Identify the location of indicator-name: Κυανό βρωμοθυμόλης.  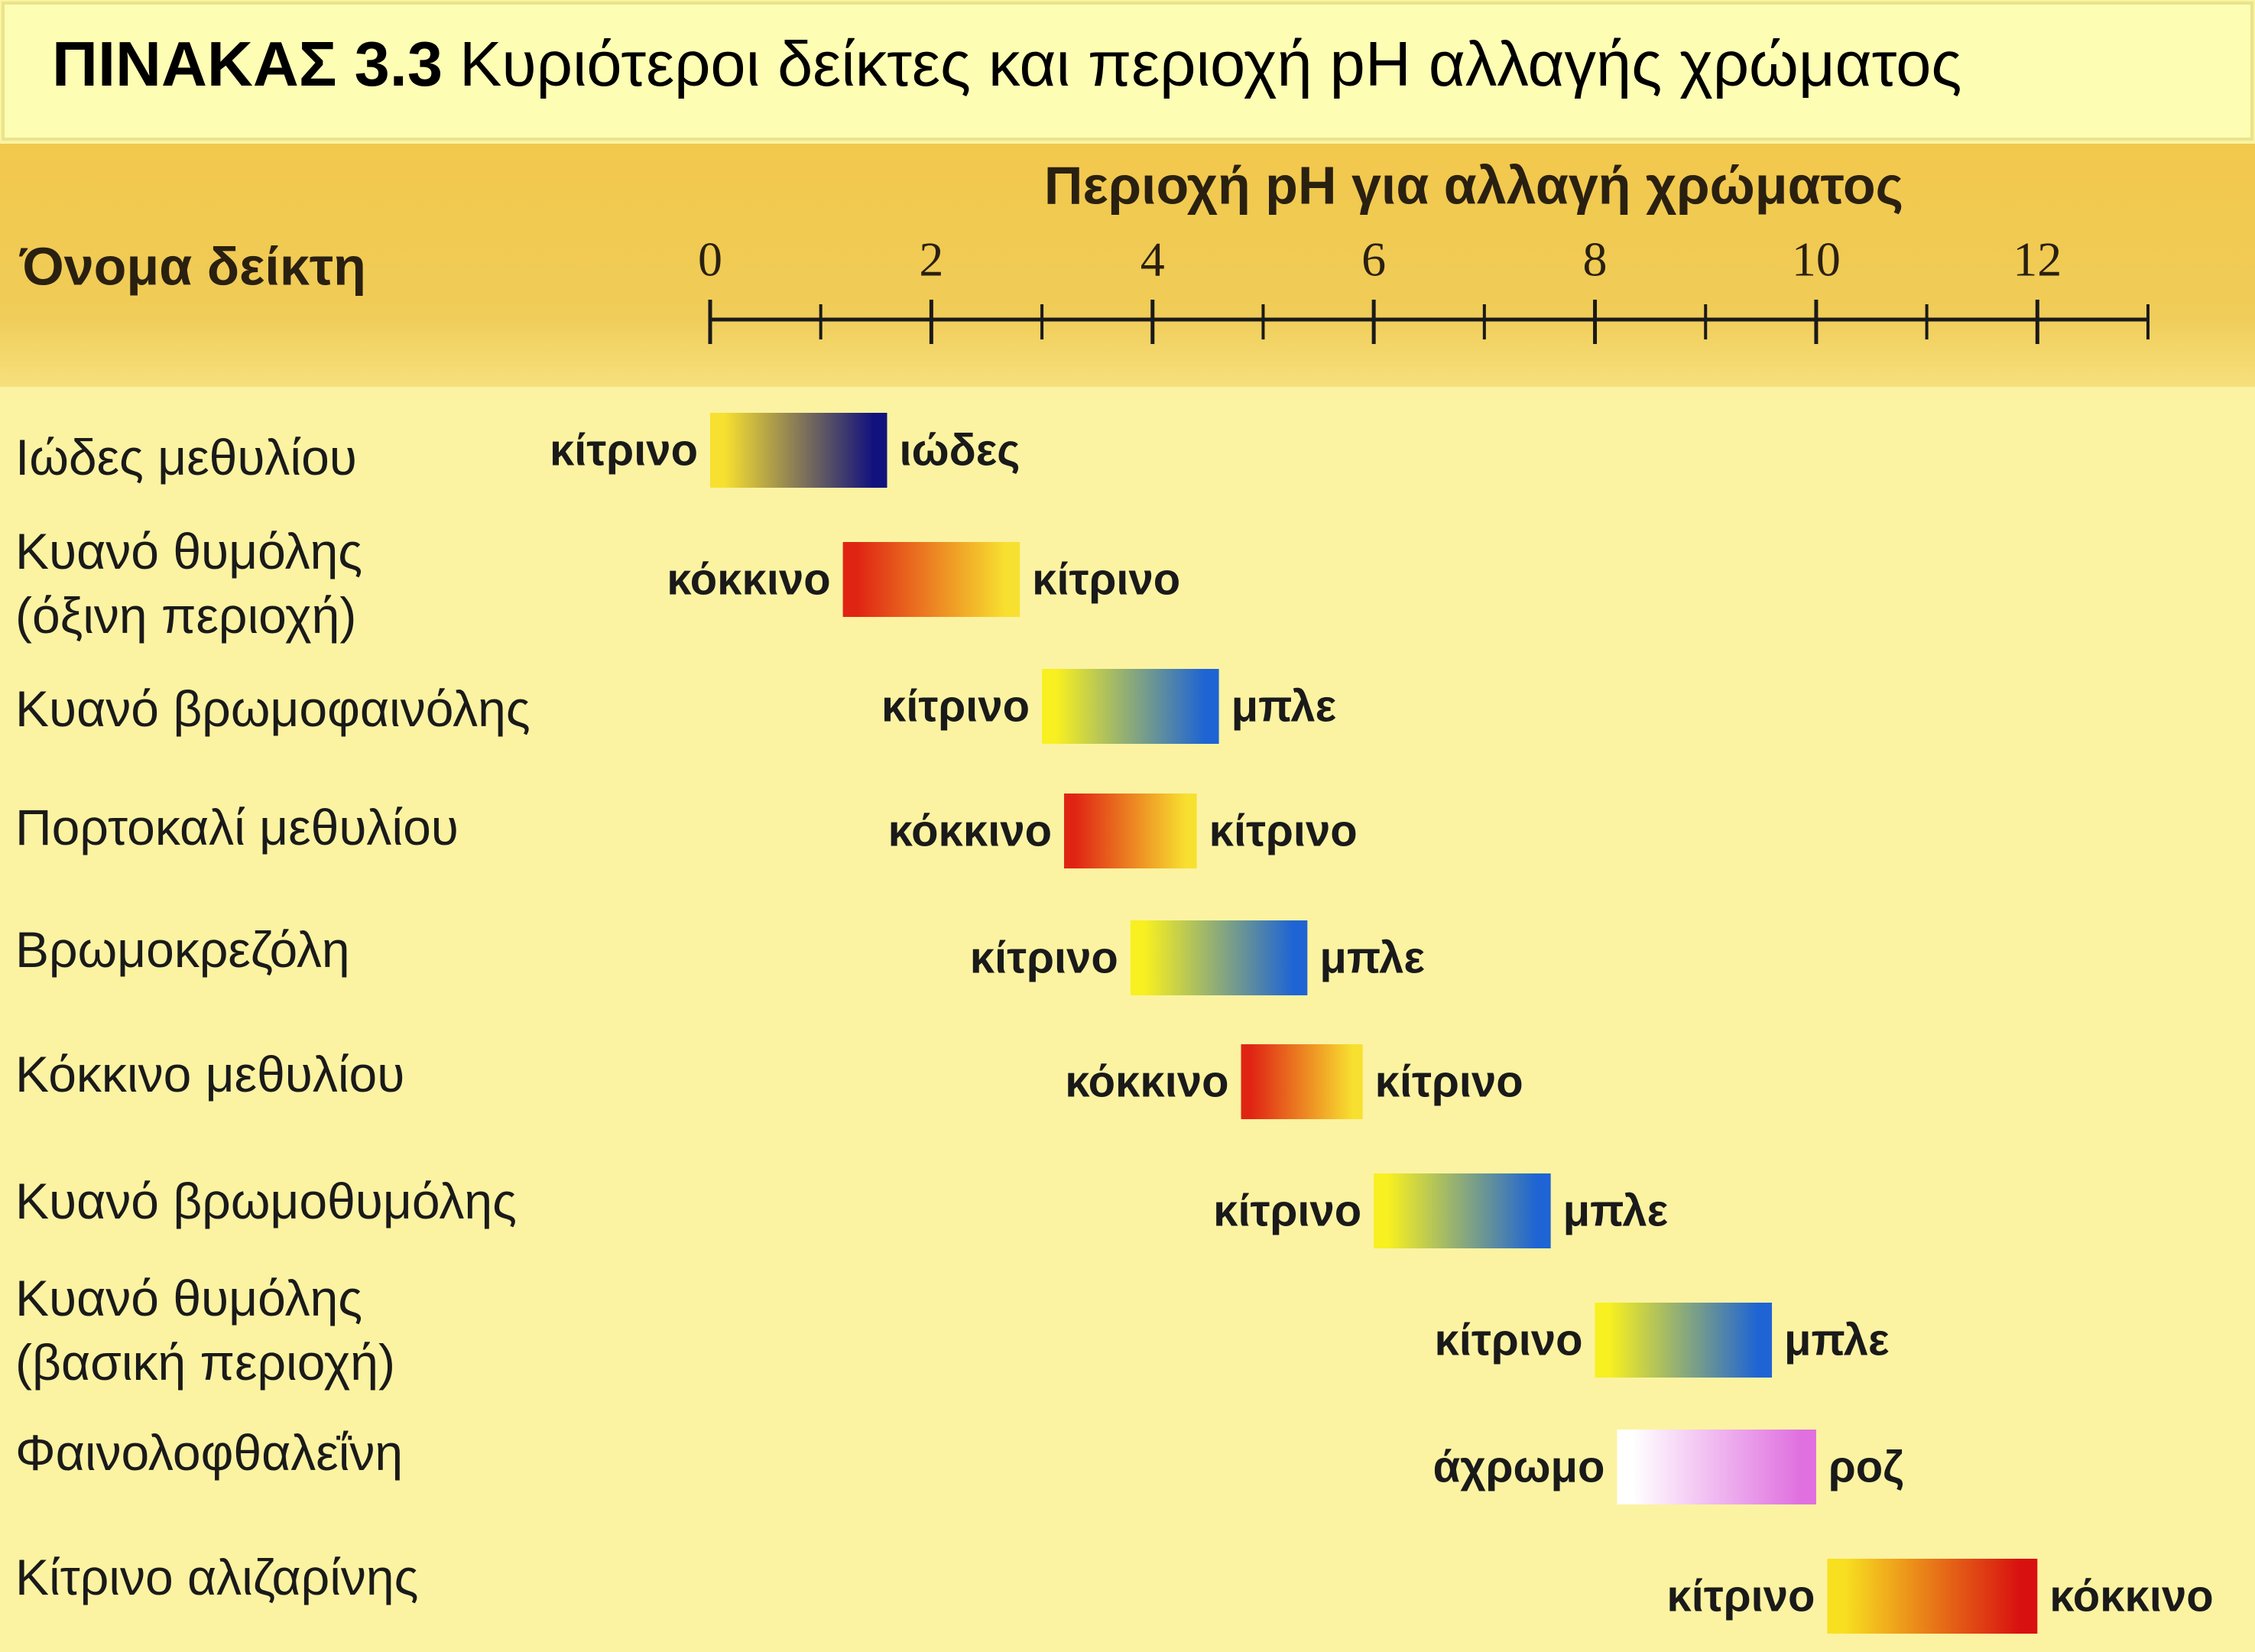
(266, 1201).